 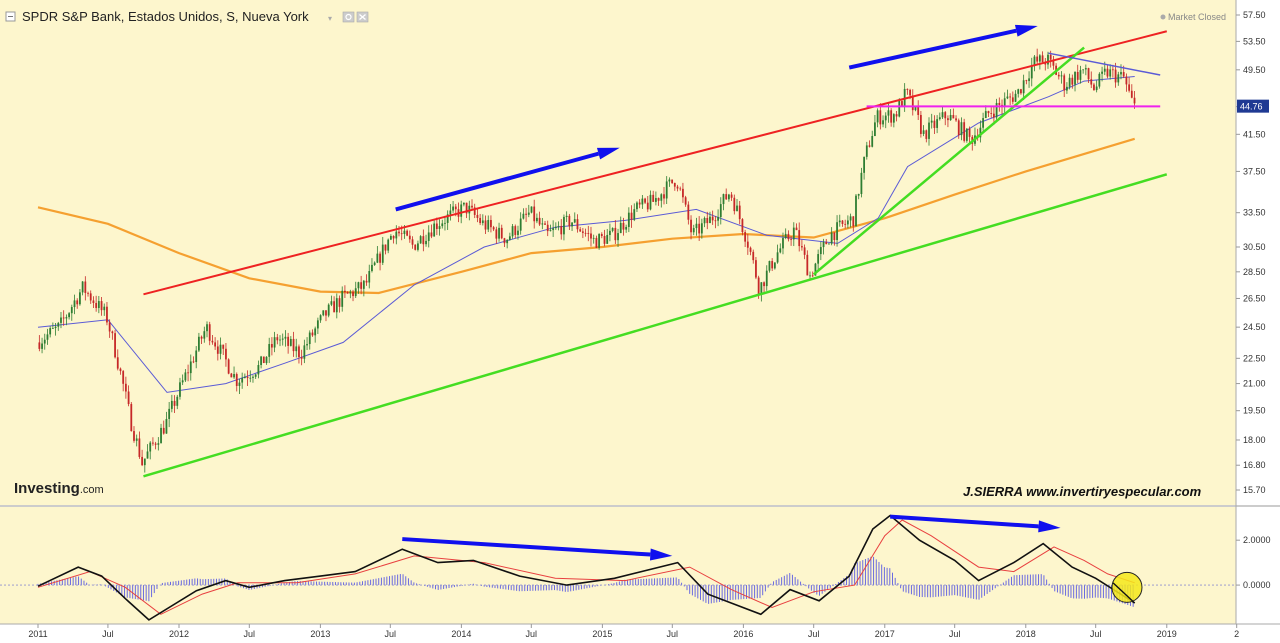 What do you see at coordinates (1254, 41) in the screenshot?
I see `price-axis-label: 53.50` at bounding box center [1254, 41].